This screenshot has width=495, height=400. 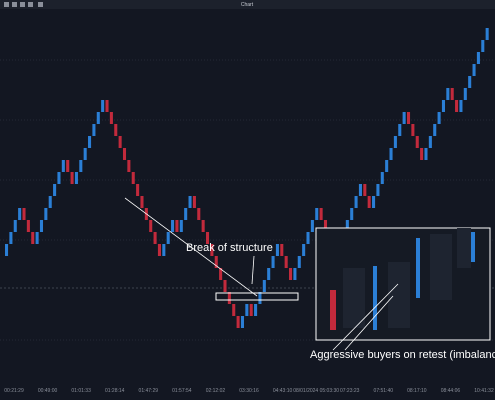 I want to click on x-axis-label: 00:49:00, so click(x=48, y=391).